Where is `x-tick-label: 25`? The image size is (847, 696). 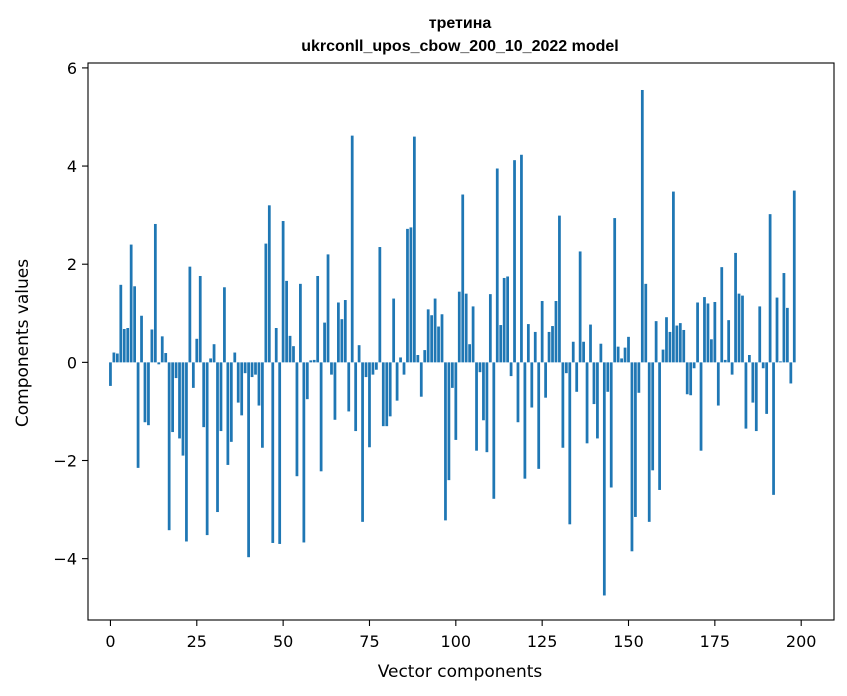
x-tick-label: 25 is located at coordinates (197, 641).